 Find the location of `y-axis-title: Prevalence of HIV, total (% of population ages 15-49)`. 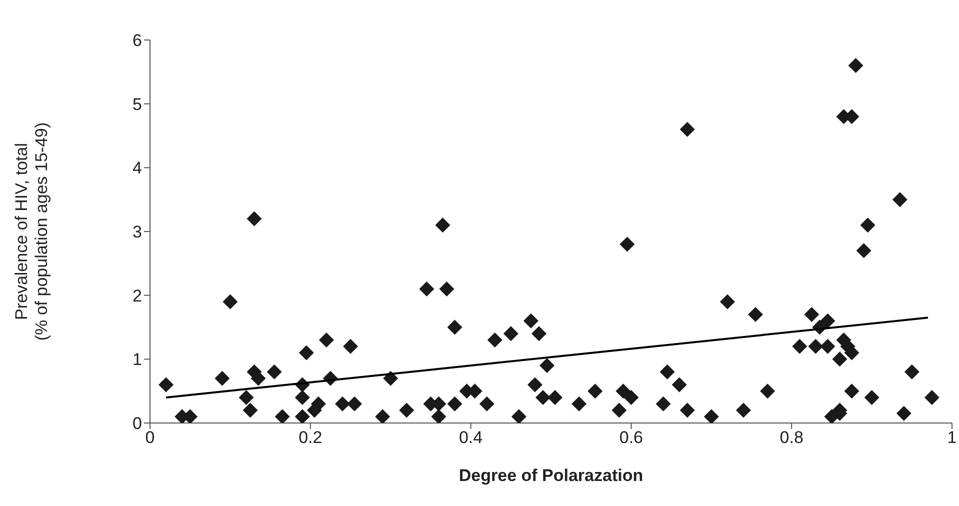

y-axis-title: Prevalence of HIV, total (% of population ages 15-49) is located at coordinates (31, 231).